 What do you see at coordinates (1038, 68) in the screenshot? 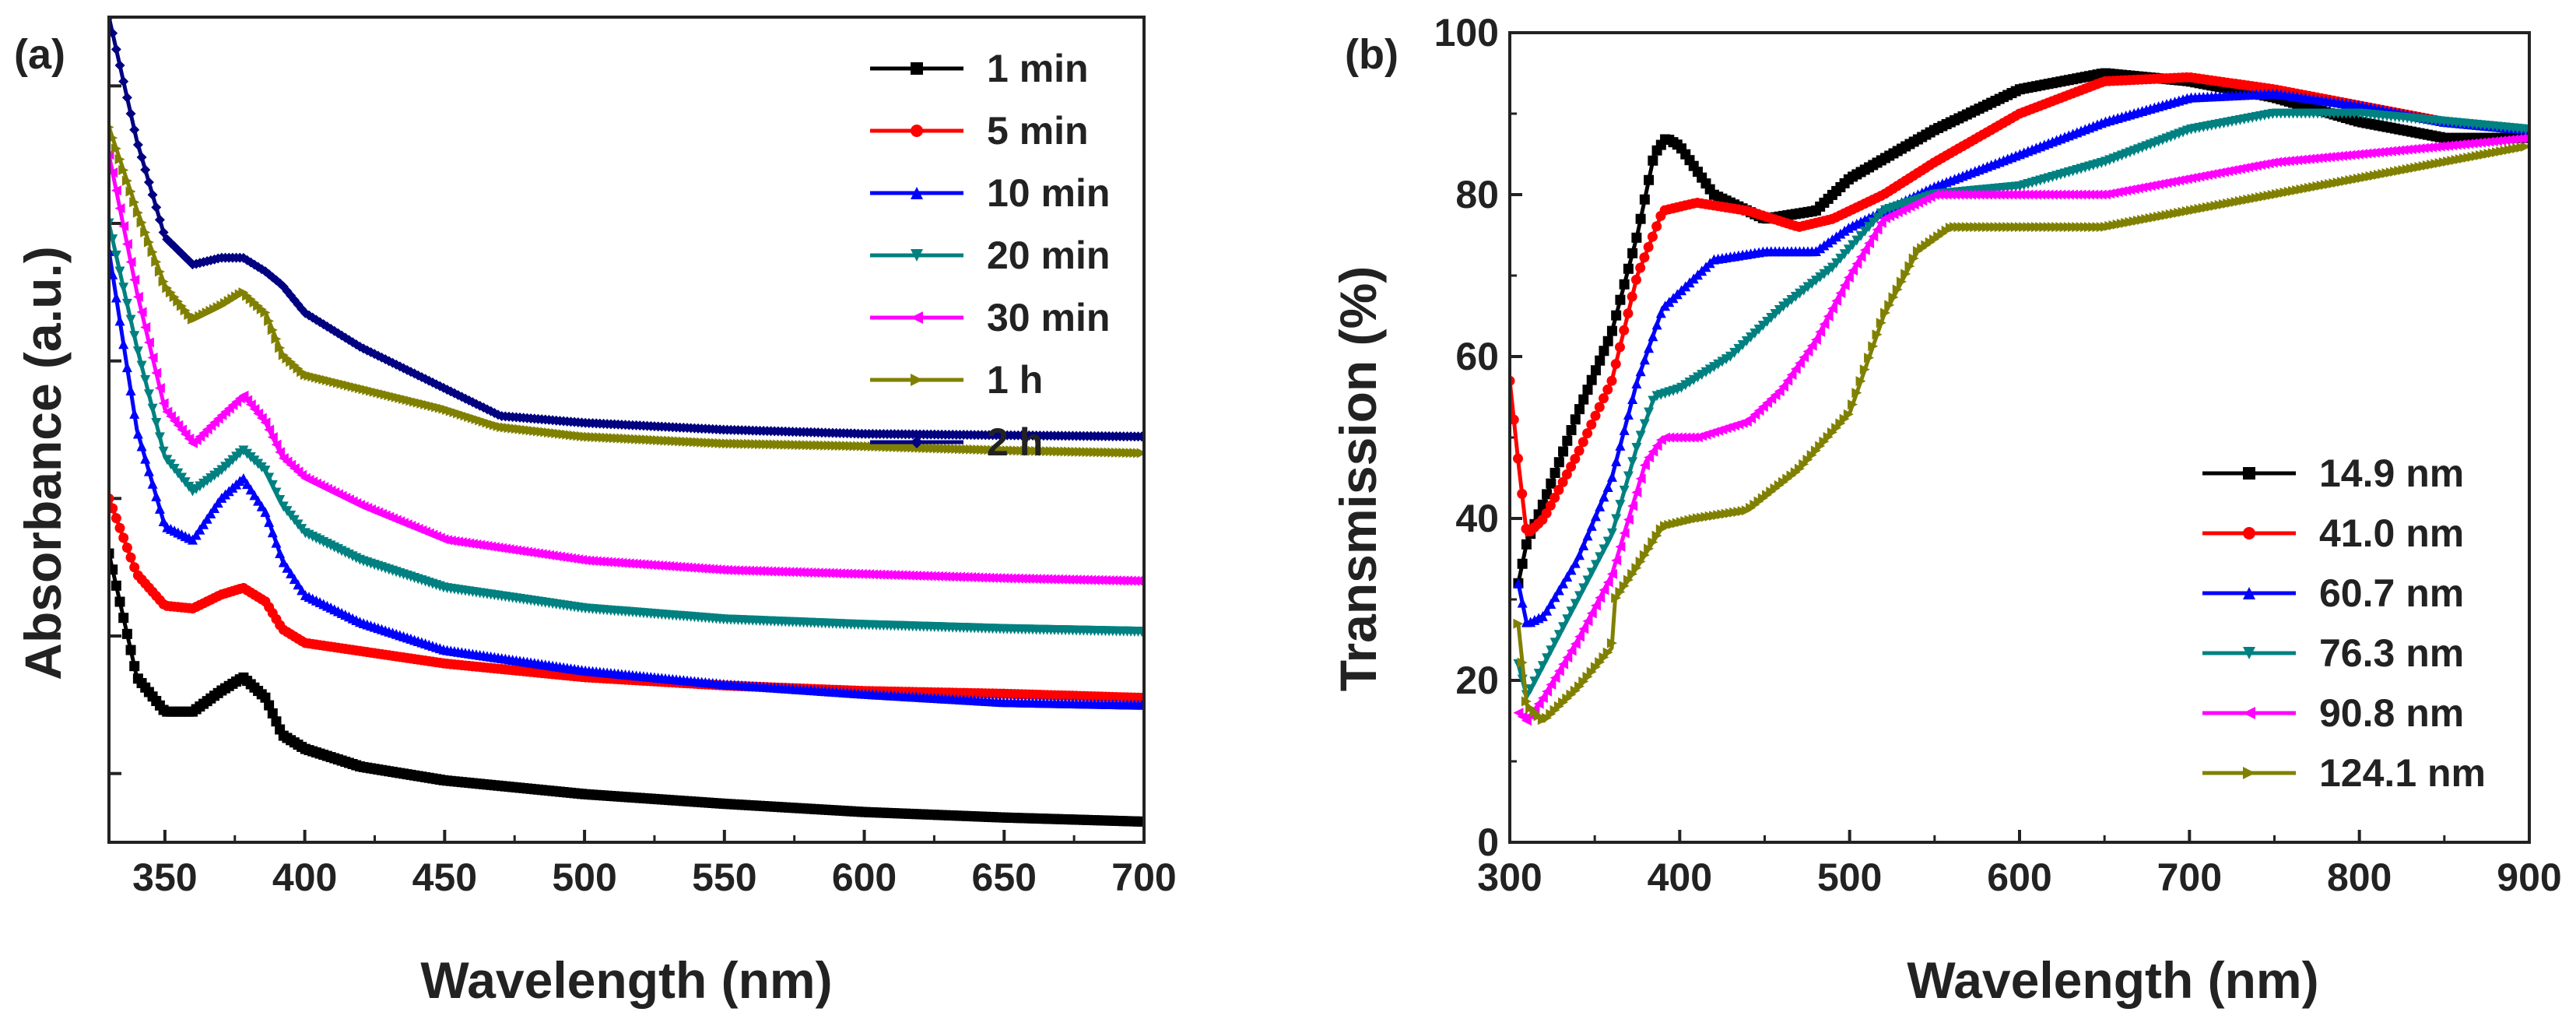
I see `a-legend-label: 1 min` at bounding box center [1038, 68].